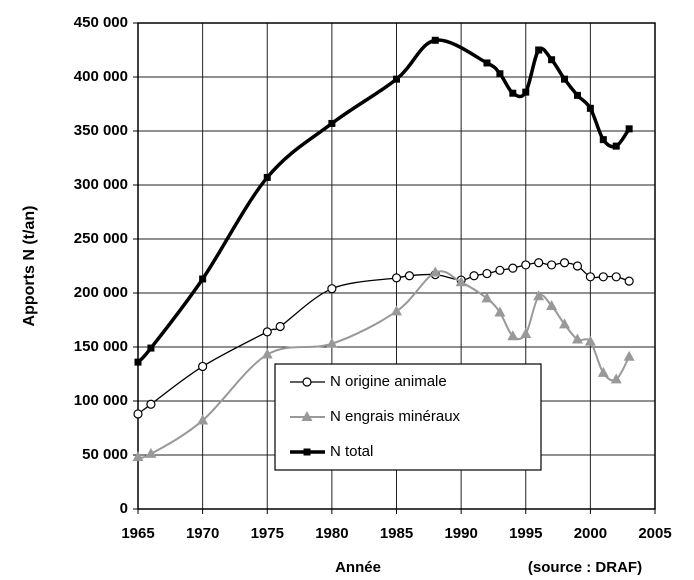 The height and width of the screenshot is (580, 694). Describe the element at coordinates (585, 567) in the screenshot. I see `annotation: (source : DRAF)` at that location.